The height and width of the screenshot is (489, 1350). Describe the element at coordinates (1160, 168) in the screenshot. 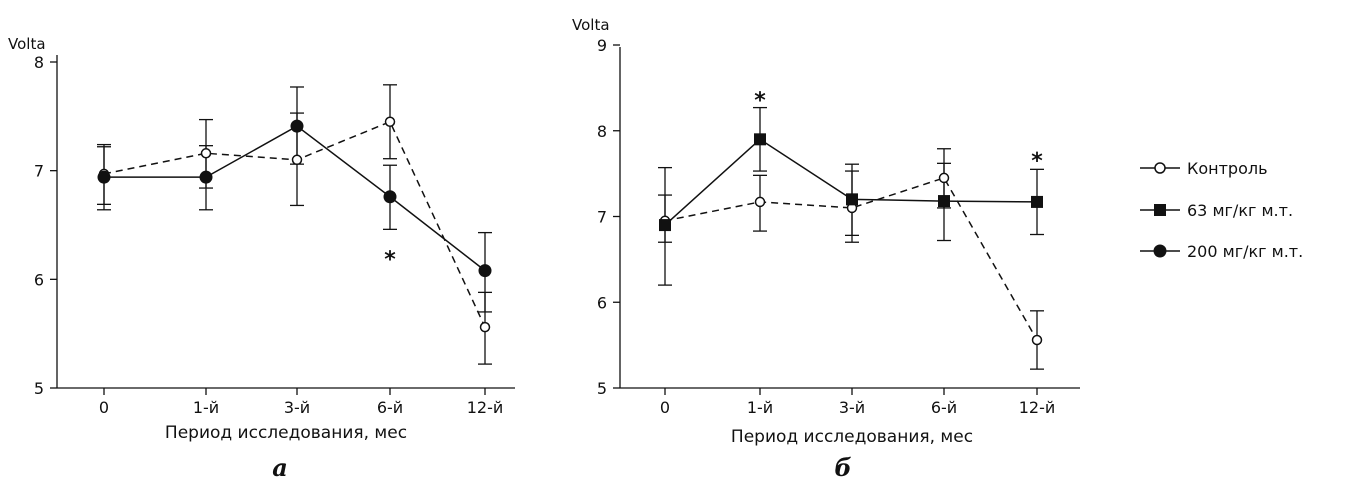

I see `open-circle-icon` at that location.